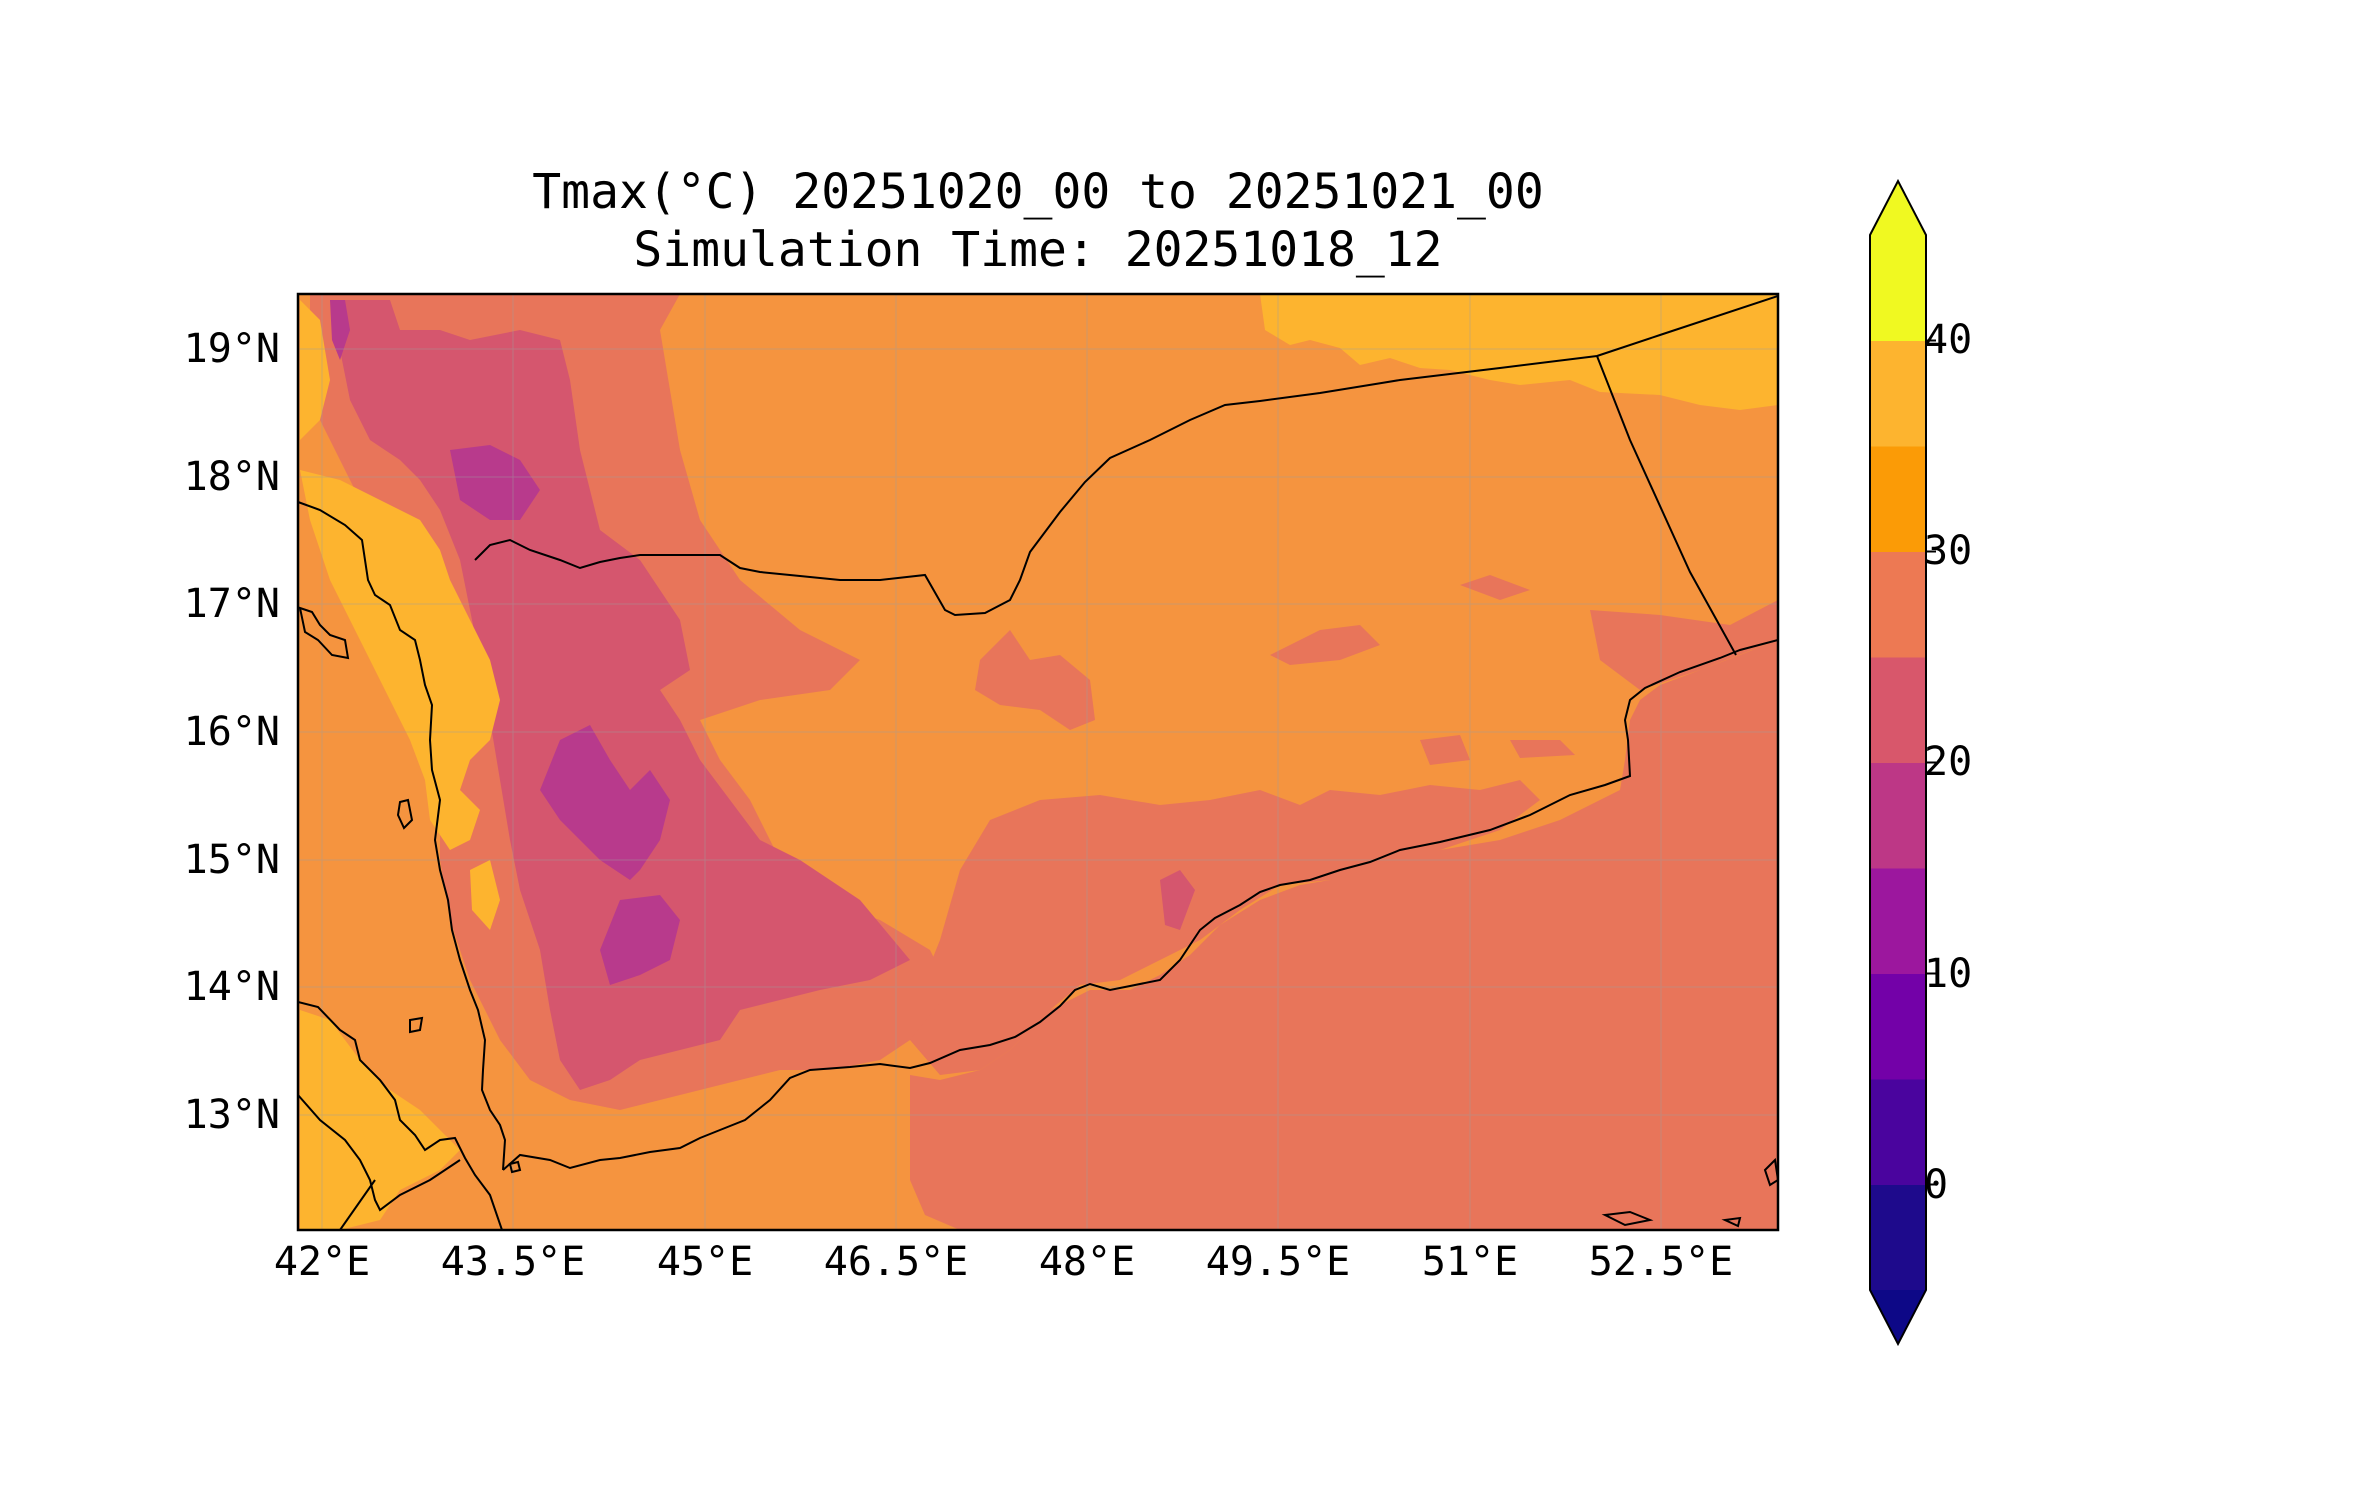 This screenshot has height=1500, width=2371. Describe the element at coordinates (1177, 900) in the screenshot. I see `highlands-core-east` at that location.